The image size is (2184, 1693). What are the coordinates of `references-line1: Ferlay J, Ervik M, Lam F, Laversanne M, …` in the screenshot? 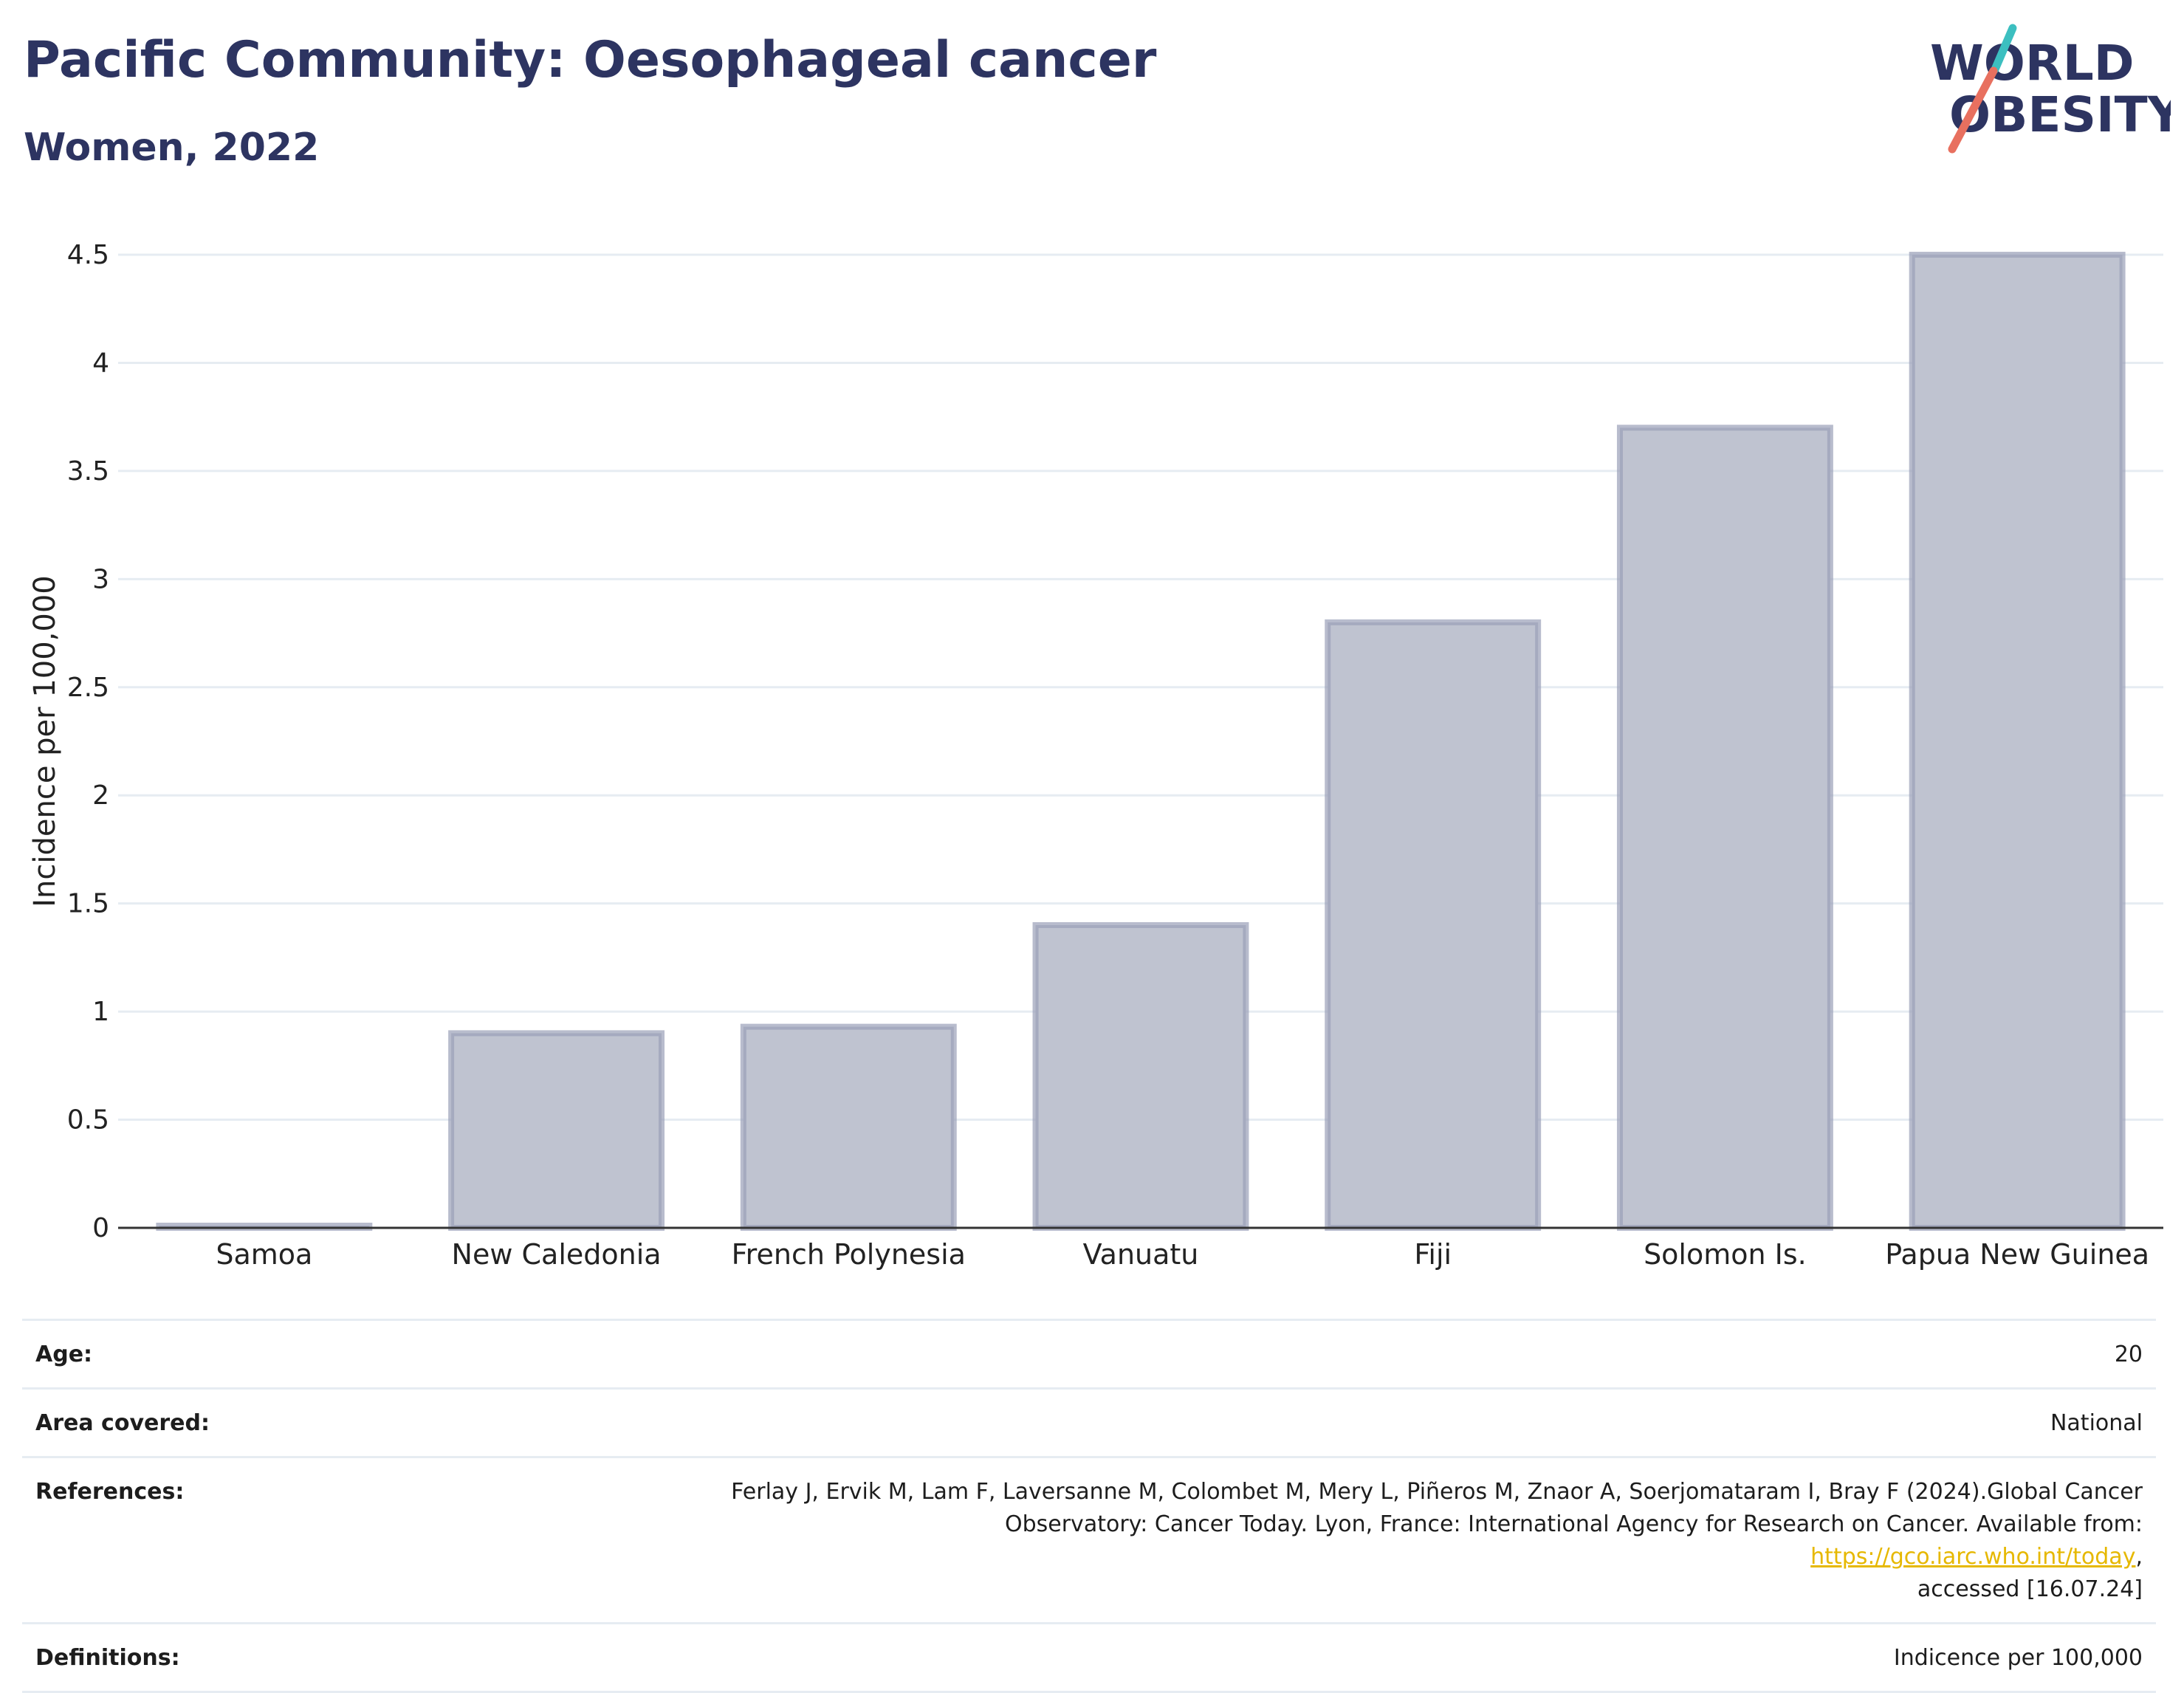 It's located at (1437, 1492).